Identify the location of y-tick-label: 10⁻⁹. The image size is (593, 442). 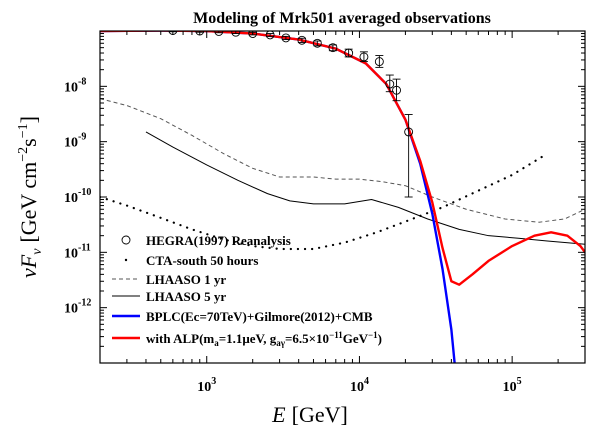
(75, 141).